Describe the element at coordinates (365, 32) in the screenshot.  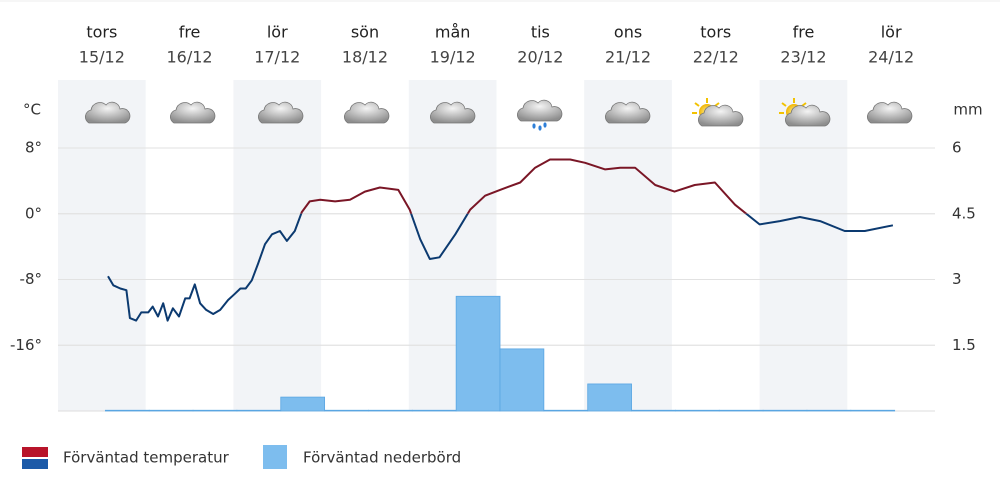
I see `day-label: sön` at that location.